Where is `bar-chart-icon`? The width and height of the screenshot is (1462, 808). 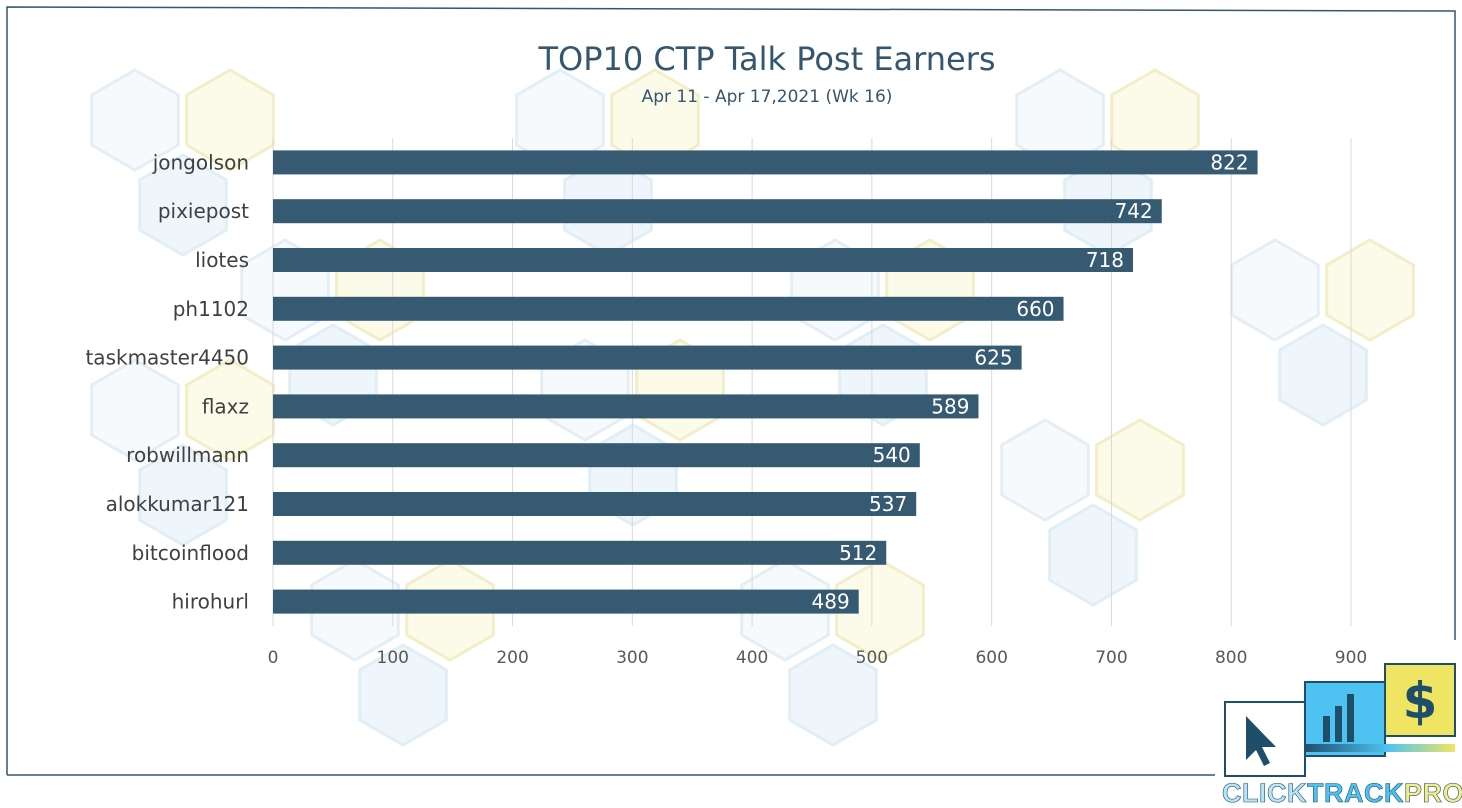
bar-chart-icon is located at coordinates (1338, 718).